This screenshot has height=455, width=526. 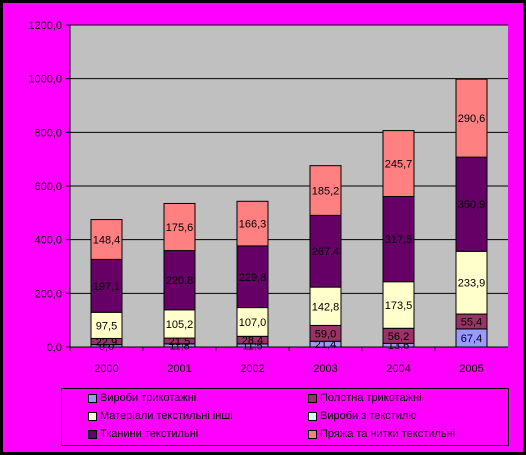 What do you see at coordinates (253, 278) in the screenshot?
I see `data-label: 229,8` at bounding box center [253, 278].